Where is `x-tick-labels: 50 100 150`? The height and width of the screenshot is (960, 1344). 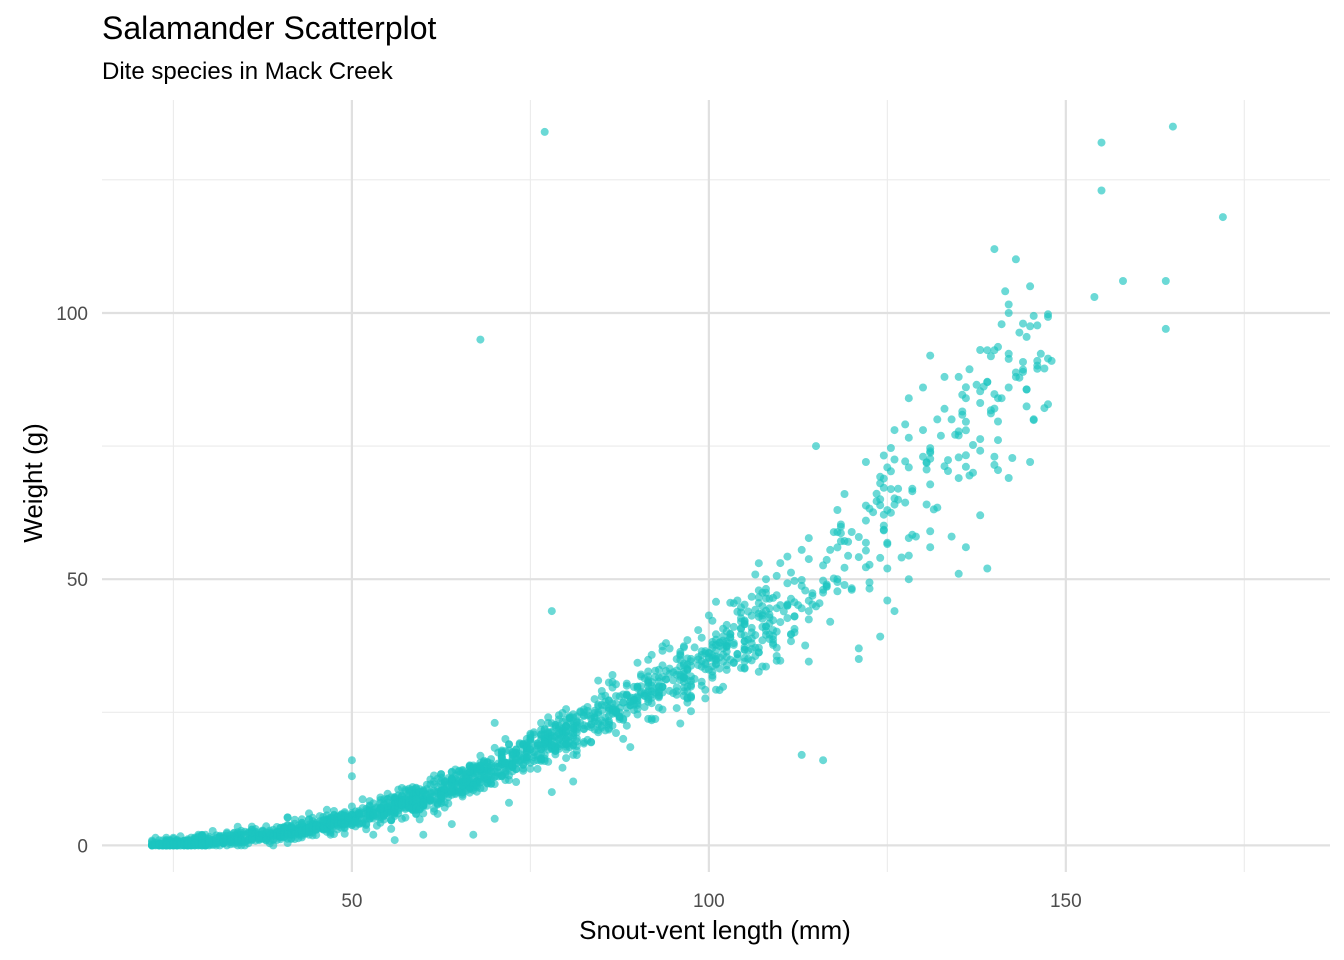 x-tick-labels: 50 100 150 is located at coordinates (711, 901).